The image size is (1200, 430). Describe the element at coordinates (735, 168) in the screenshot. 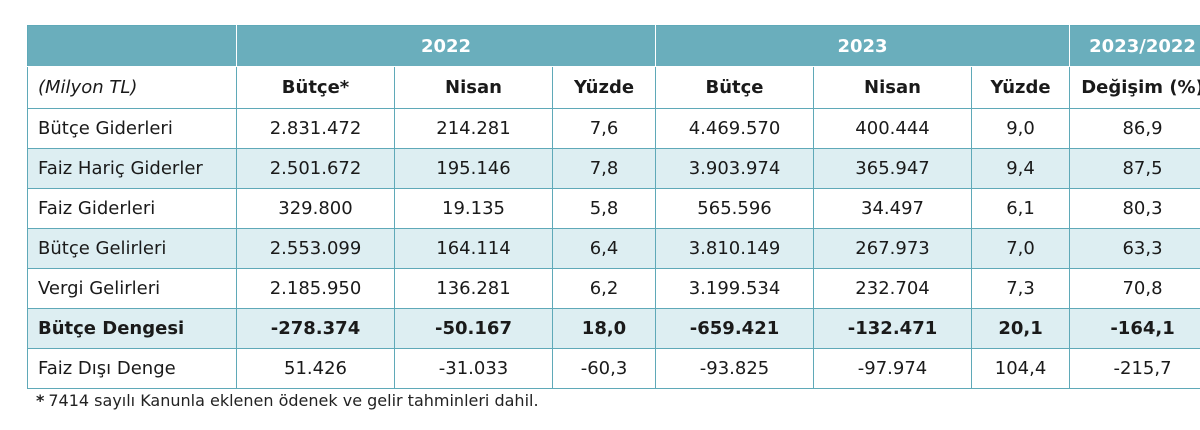

I see `cell-butce-2023: 3.903.974` at that location.